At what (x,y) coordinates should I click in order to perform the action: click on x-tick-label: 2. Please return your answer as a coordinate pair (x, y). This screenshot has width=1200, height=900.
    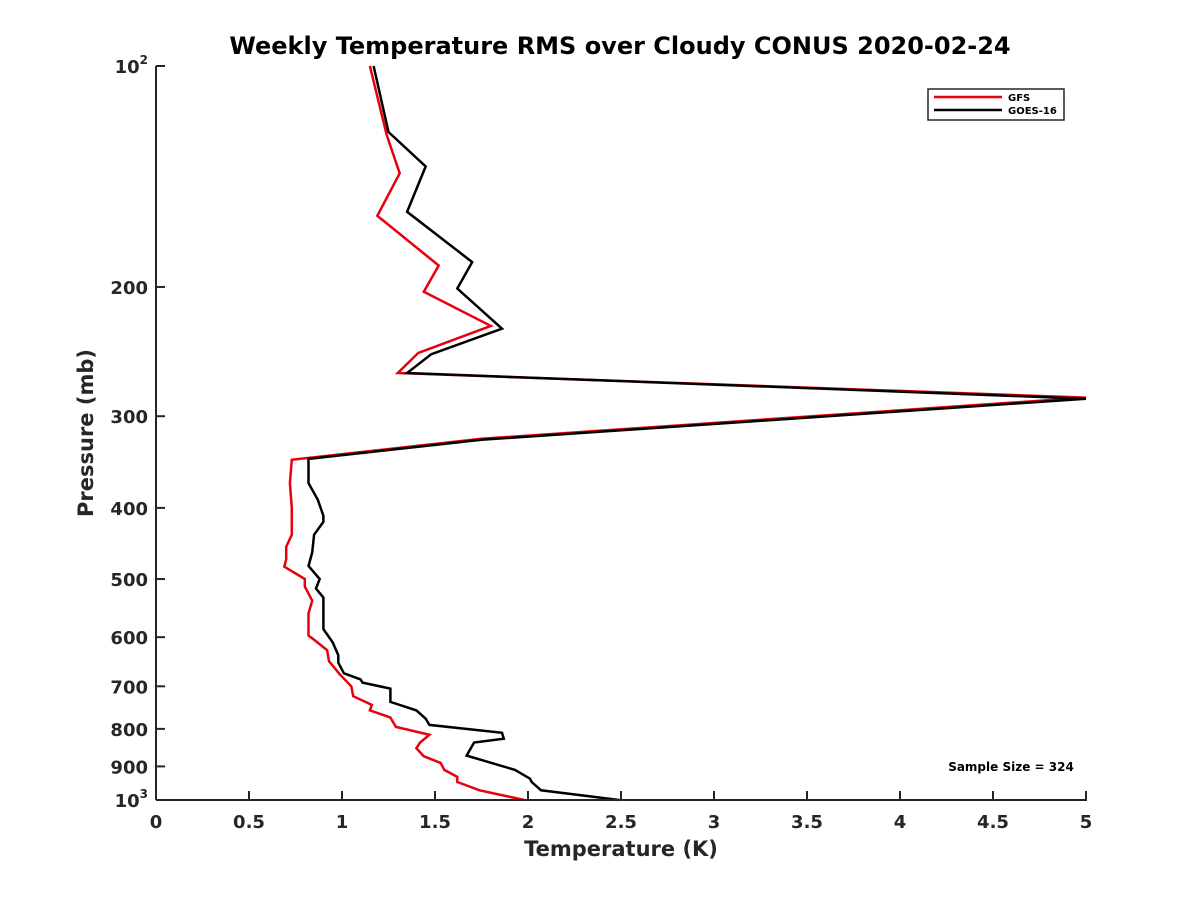
    Looking at the image, I should click on (528, 822).